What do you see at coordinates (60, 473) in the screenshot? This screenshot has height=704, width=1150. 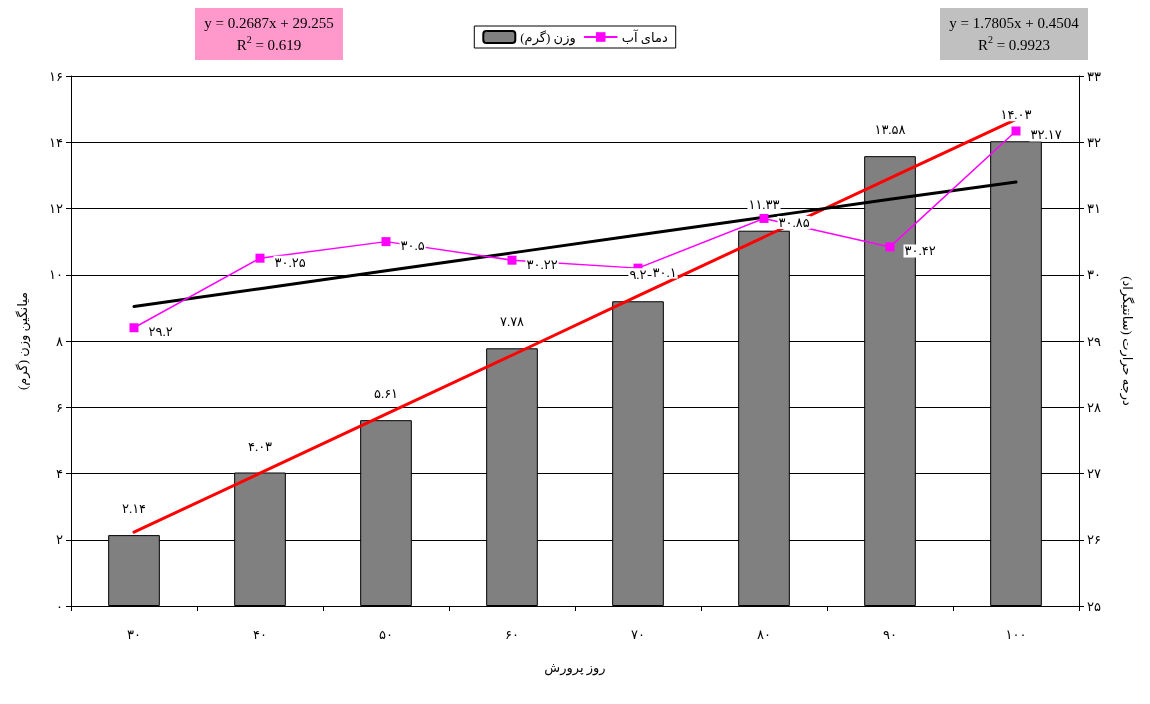 I see `y-tick-label: ۴` at bounding box center [60, 473].